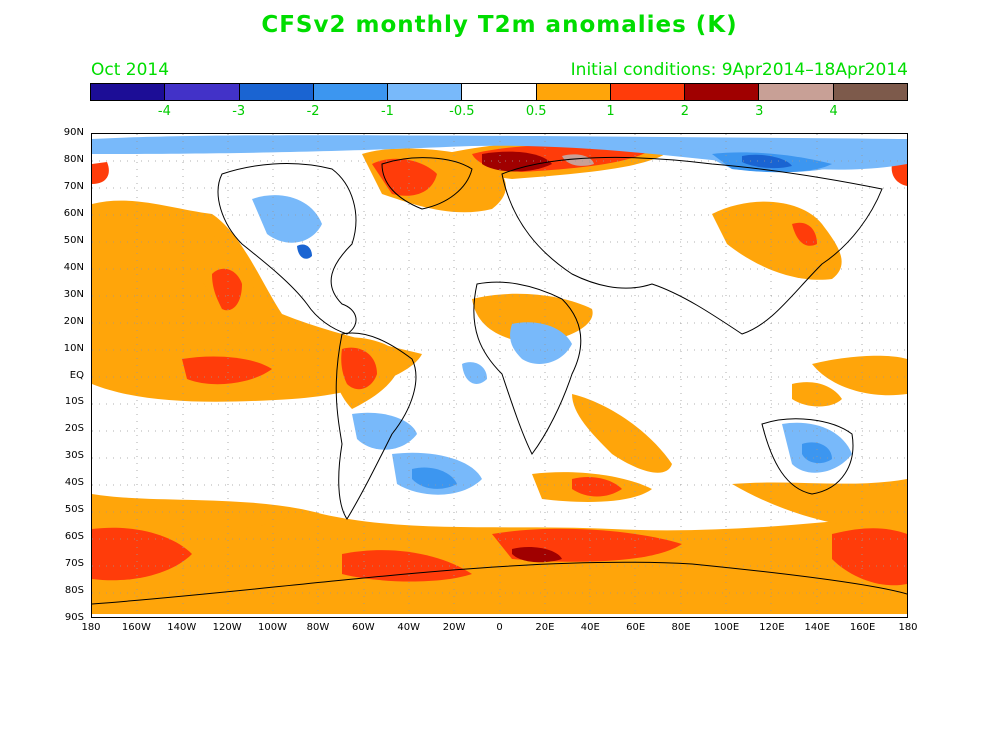 The image size is (999, 750). I want to click on longitude-label: 120E, so click(772, 627).